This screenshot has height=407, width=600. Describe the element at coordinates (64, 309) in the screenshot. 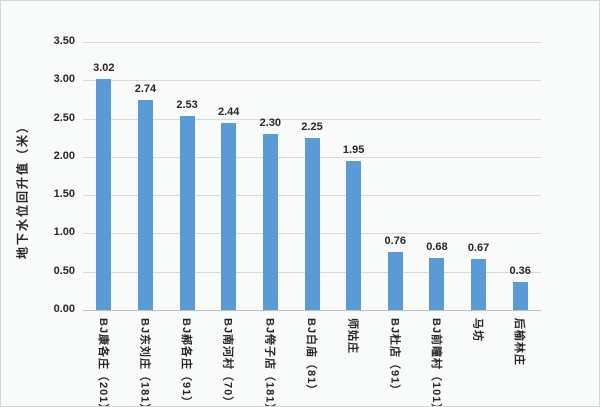

I see `y-tick-label: 0.00` at that location.